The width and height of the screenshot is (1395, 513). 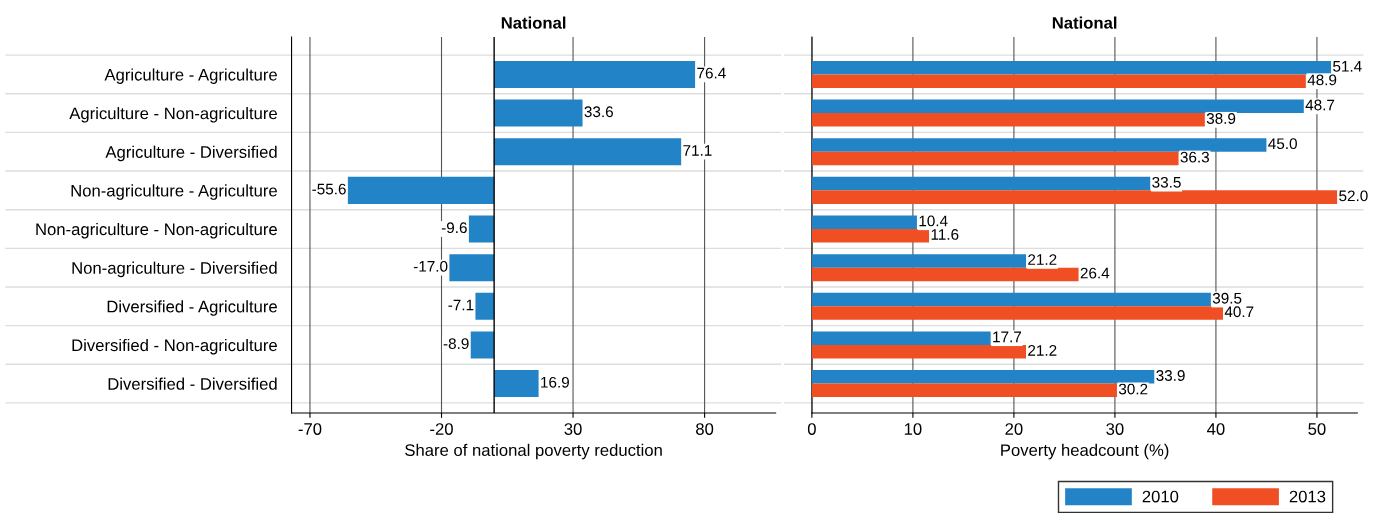 What do you see at coordinates (1320, 105) in the screenshot?
I see `data-label: 48.7` at bounding box center [1320, 105].